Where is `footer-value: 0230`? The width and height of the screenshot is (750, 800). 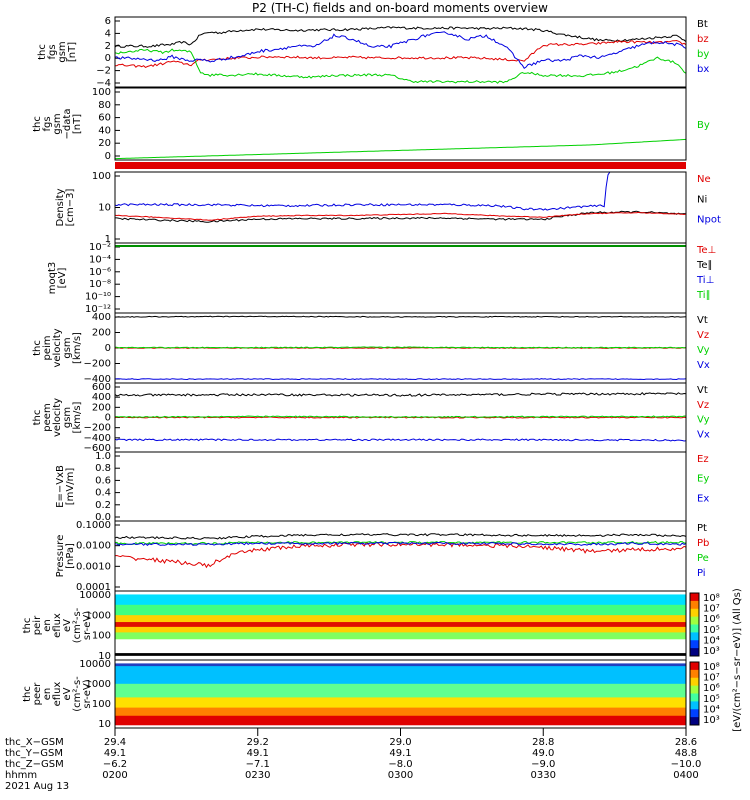
footer-value: 0230 is located at coordinates (257, 775).